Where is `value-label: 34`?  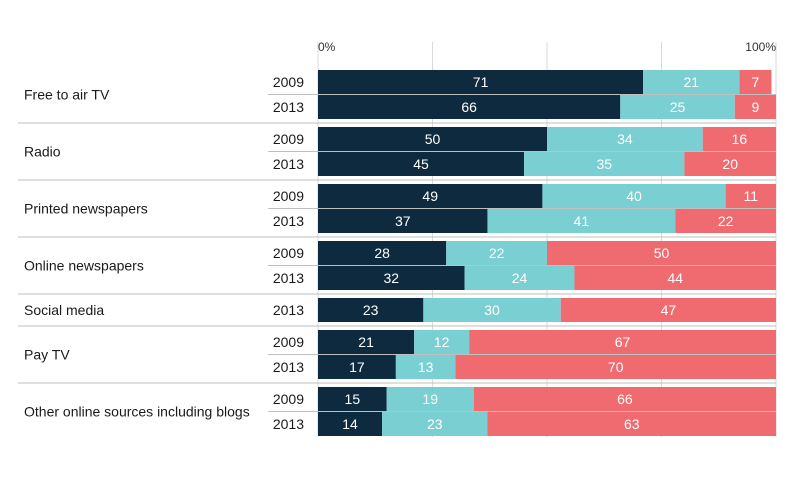
value-label: 34 is located at coordinates (625, 139).